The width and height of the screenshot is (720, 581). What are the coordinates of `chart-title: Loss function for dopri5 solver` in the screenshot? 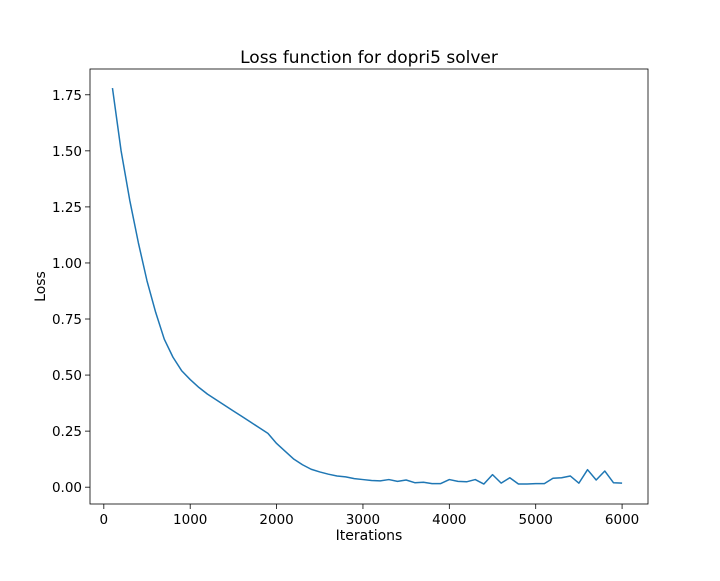 It's located at (369, 58).